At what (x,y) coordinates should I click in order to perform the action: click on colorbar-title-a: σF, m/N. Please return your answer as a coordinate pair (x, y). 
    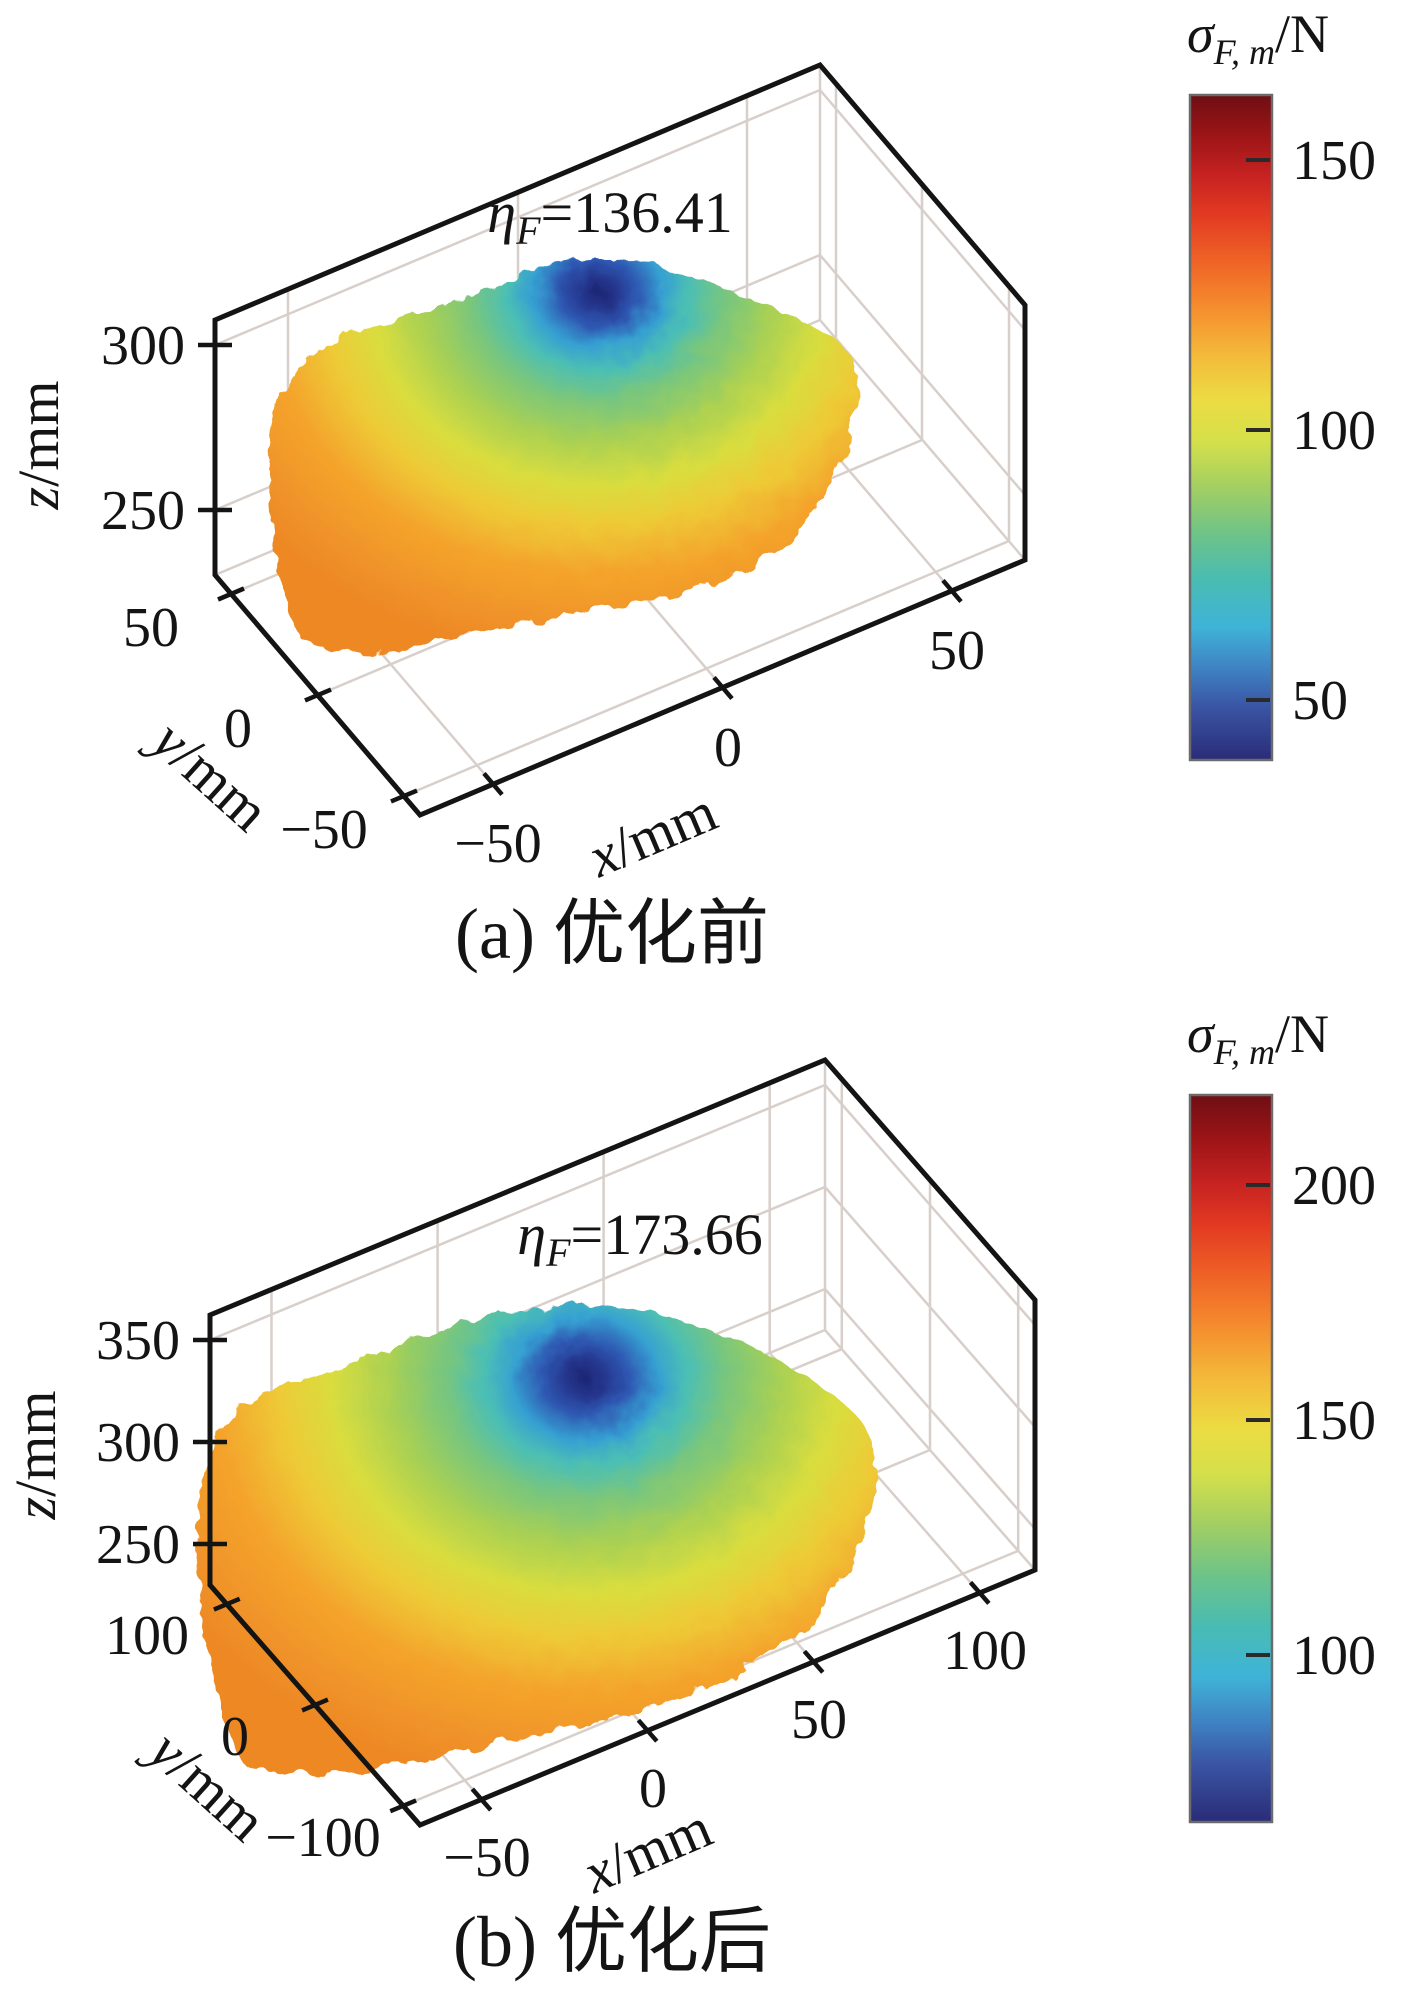
    Looking at the image, I should click on (1258, 38).